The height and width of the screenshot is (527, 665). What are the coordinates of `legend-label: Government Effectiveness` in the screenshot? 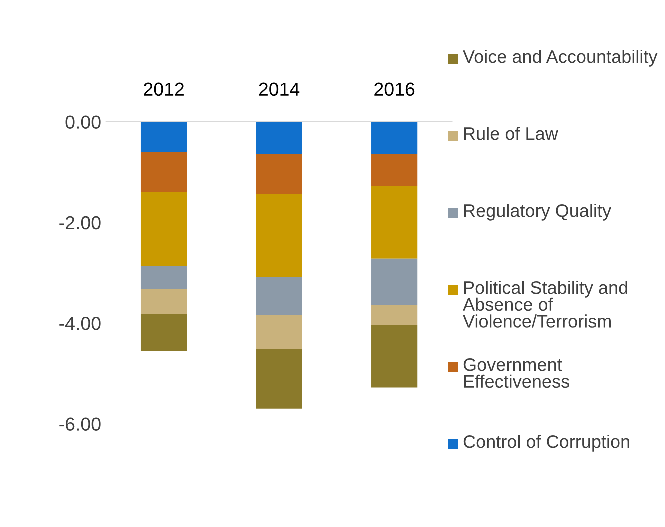 It's located at (517, 373).